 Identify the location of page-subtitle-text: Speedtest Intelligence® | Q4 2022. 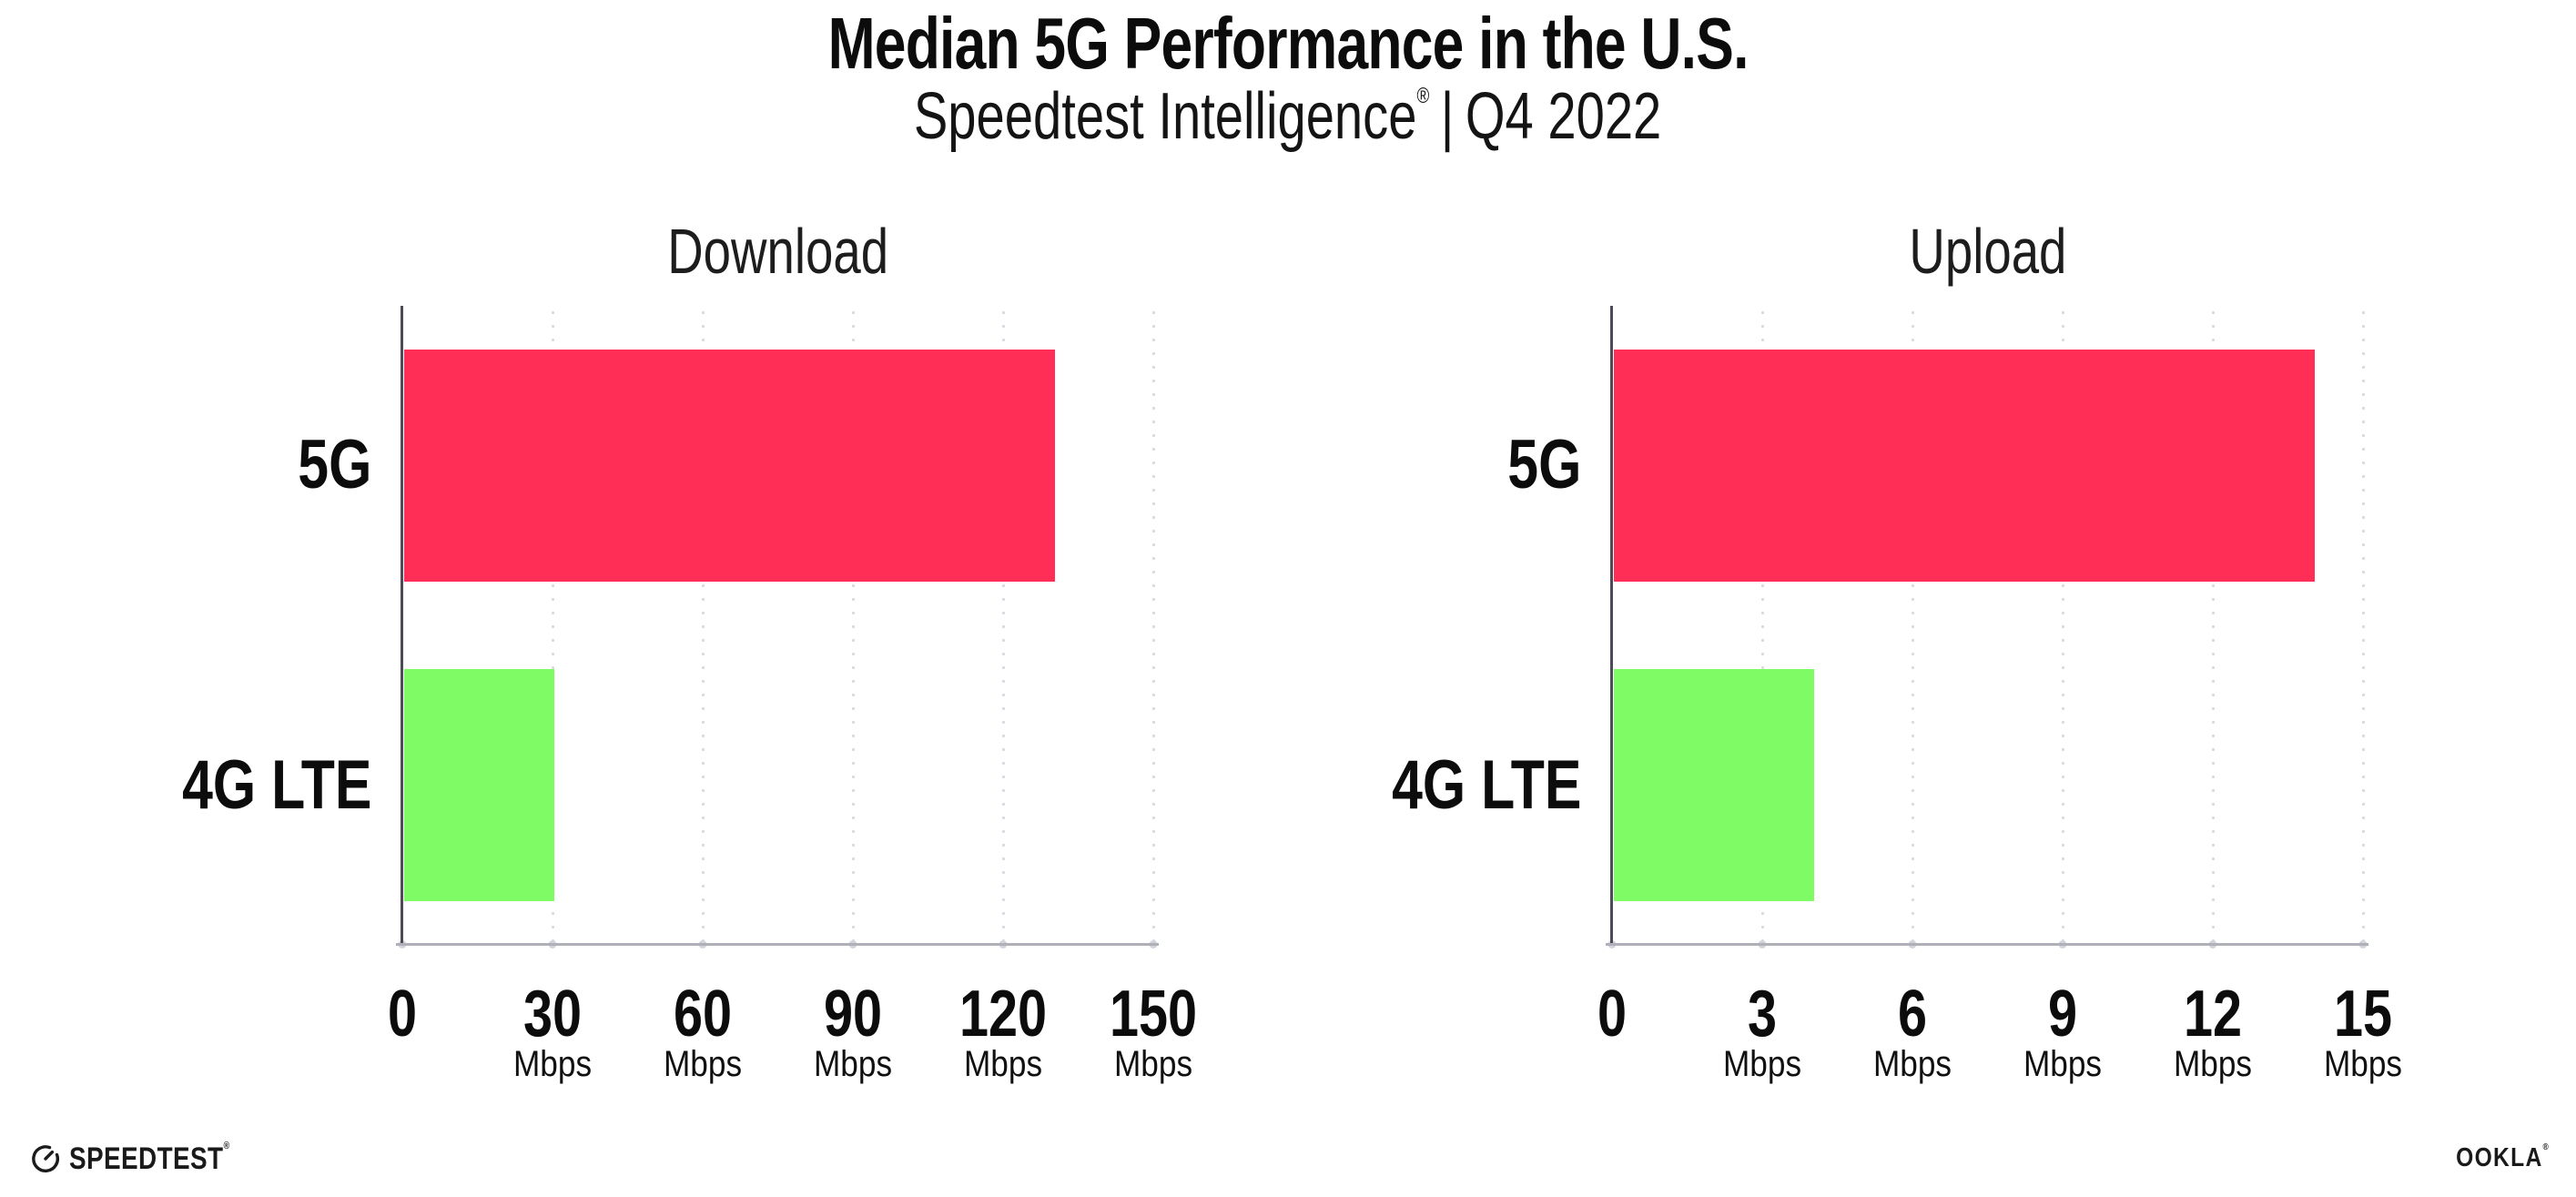
(1287, 117).